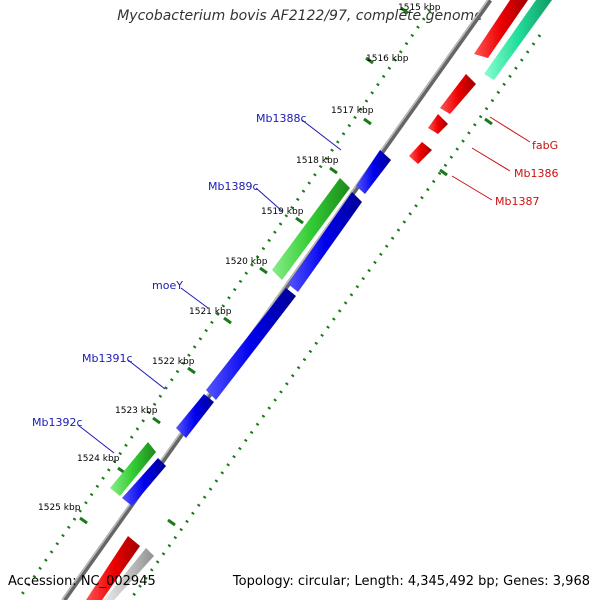  What do you see at coordinates (325, 242) in the screenshot?
I see `cds-feature-moeY` at bounding box center [325, 242].